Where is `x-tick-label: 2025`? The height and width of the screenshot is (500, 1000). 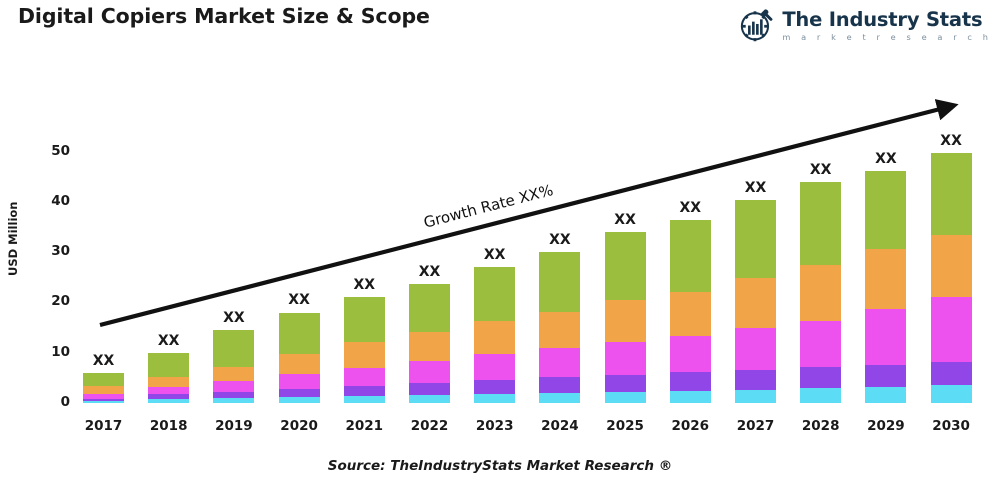
x-tick-label: 2025 is located at coordinates (625, 426).